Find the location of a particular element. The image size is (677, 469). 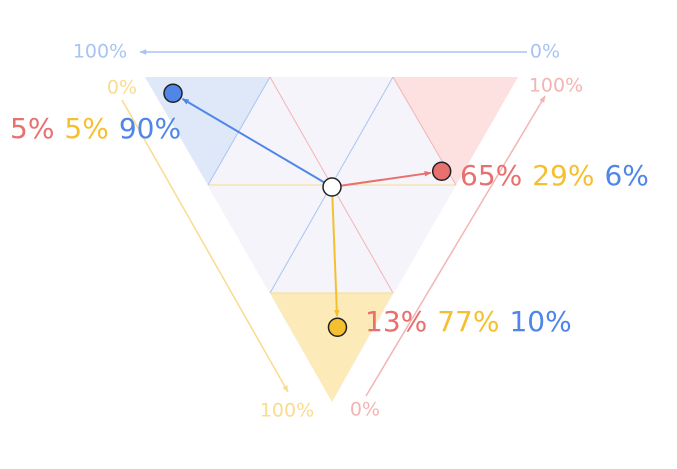

value-label: 65% 29% 6% is located at coordinates (554, 175).